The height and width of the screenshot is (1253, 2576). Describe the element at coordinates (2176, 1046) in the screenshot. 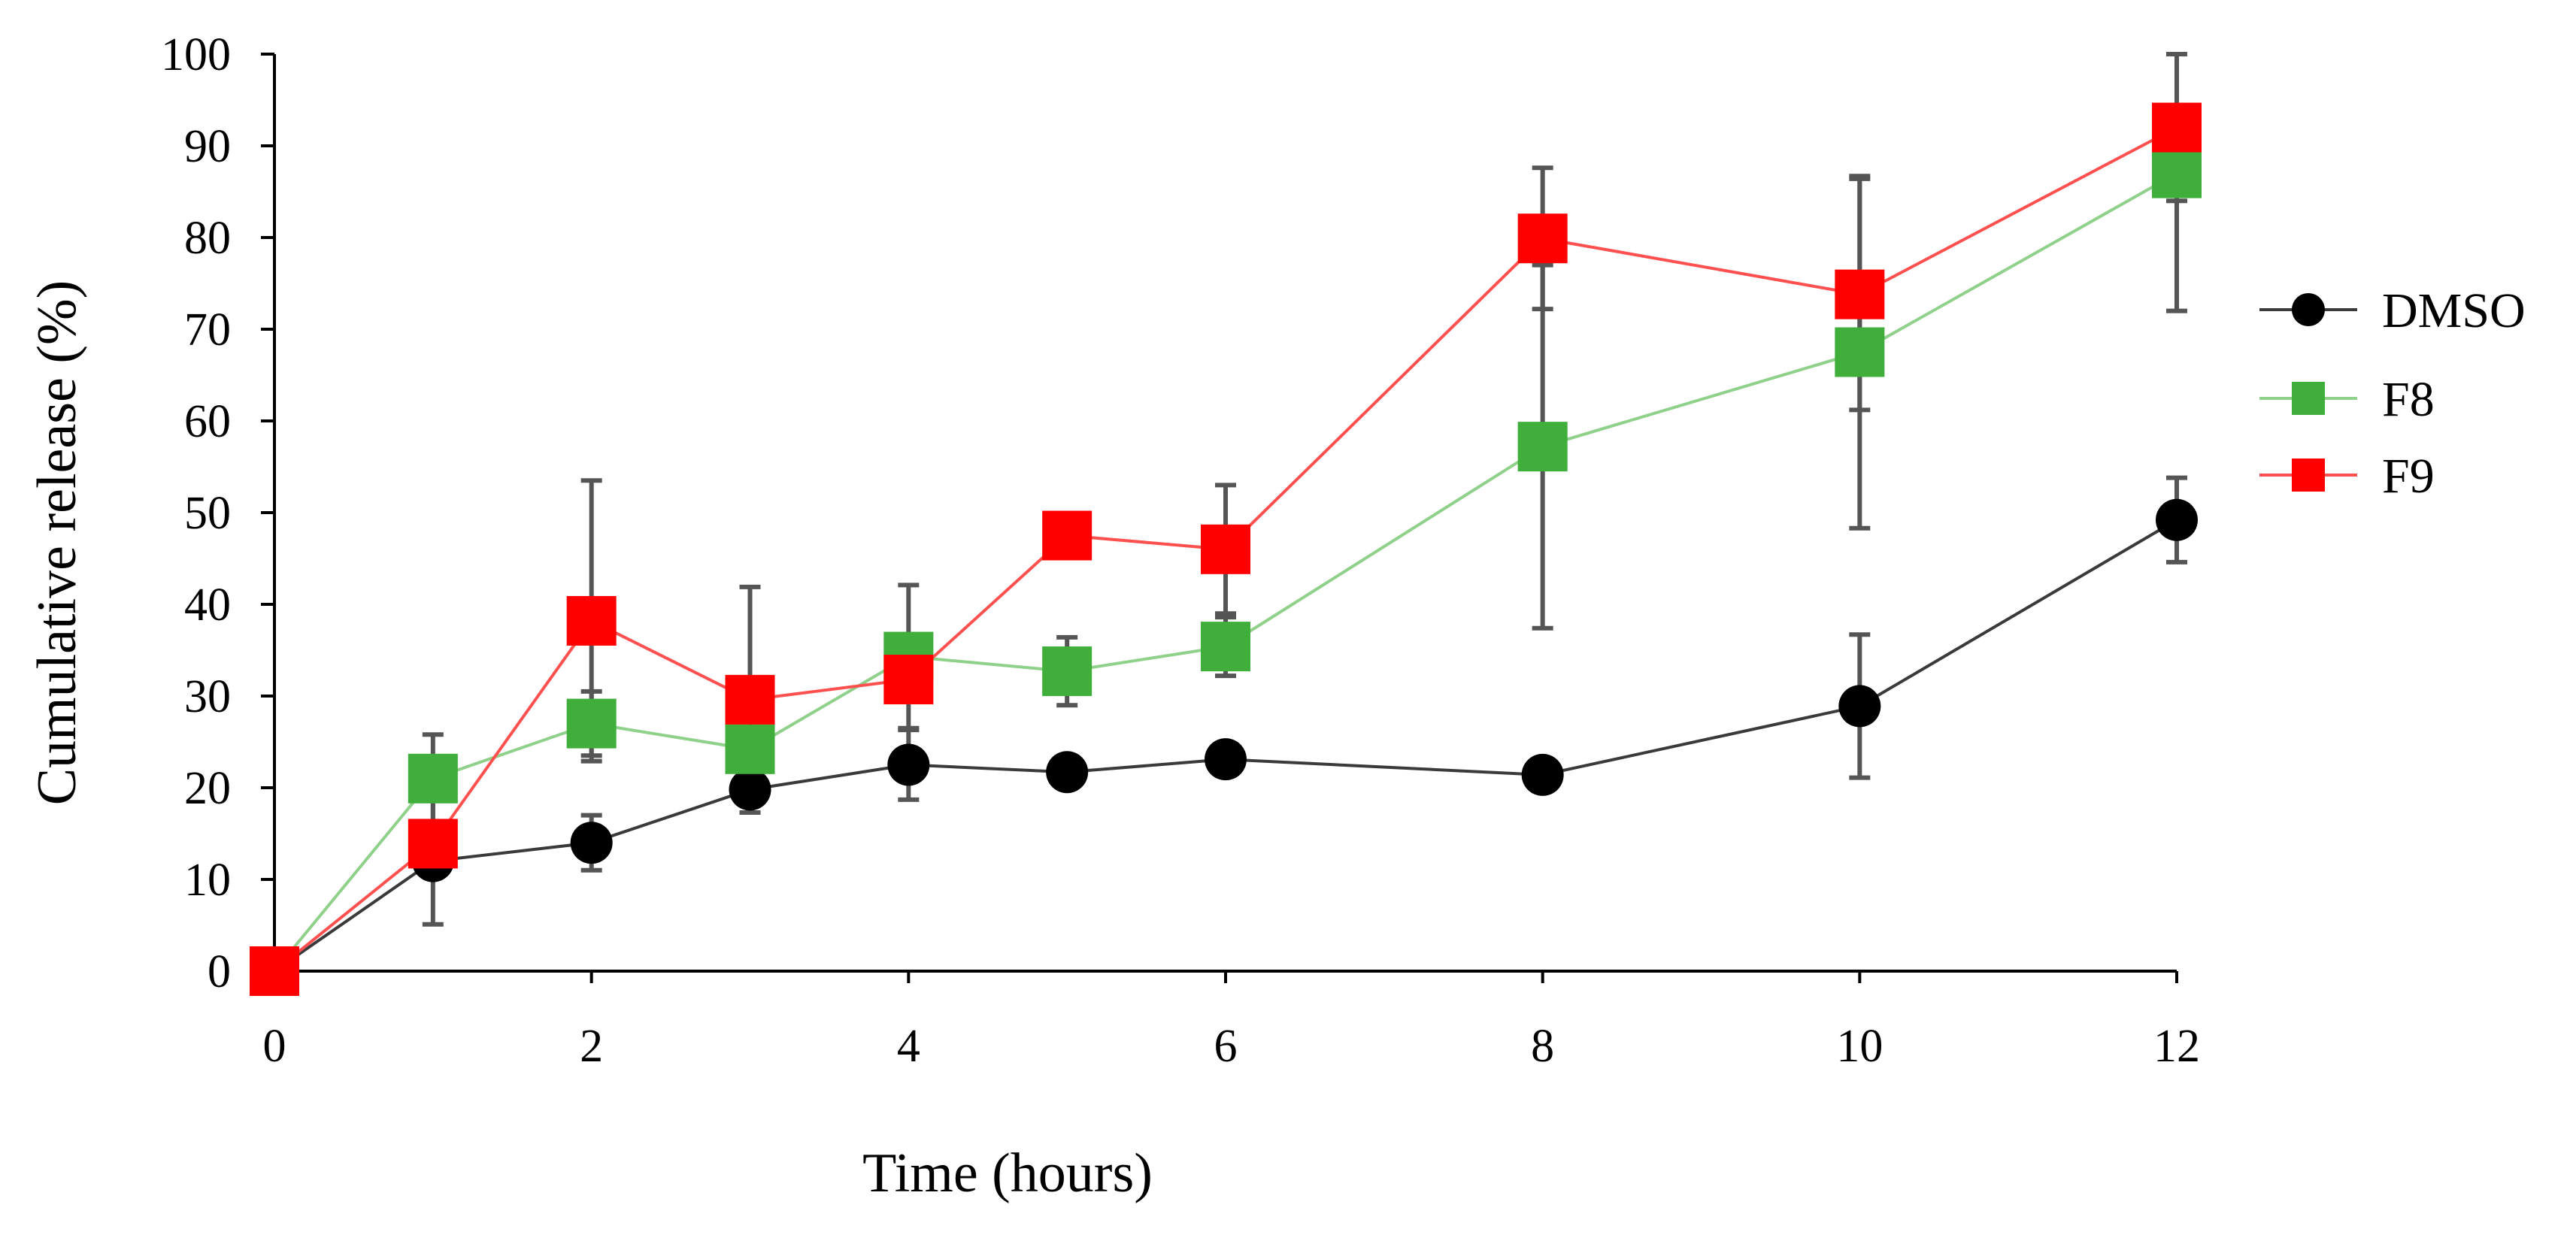

I see `x-tick-label: 12` at that location.